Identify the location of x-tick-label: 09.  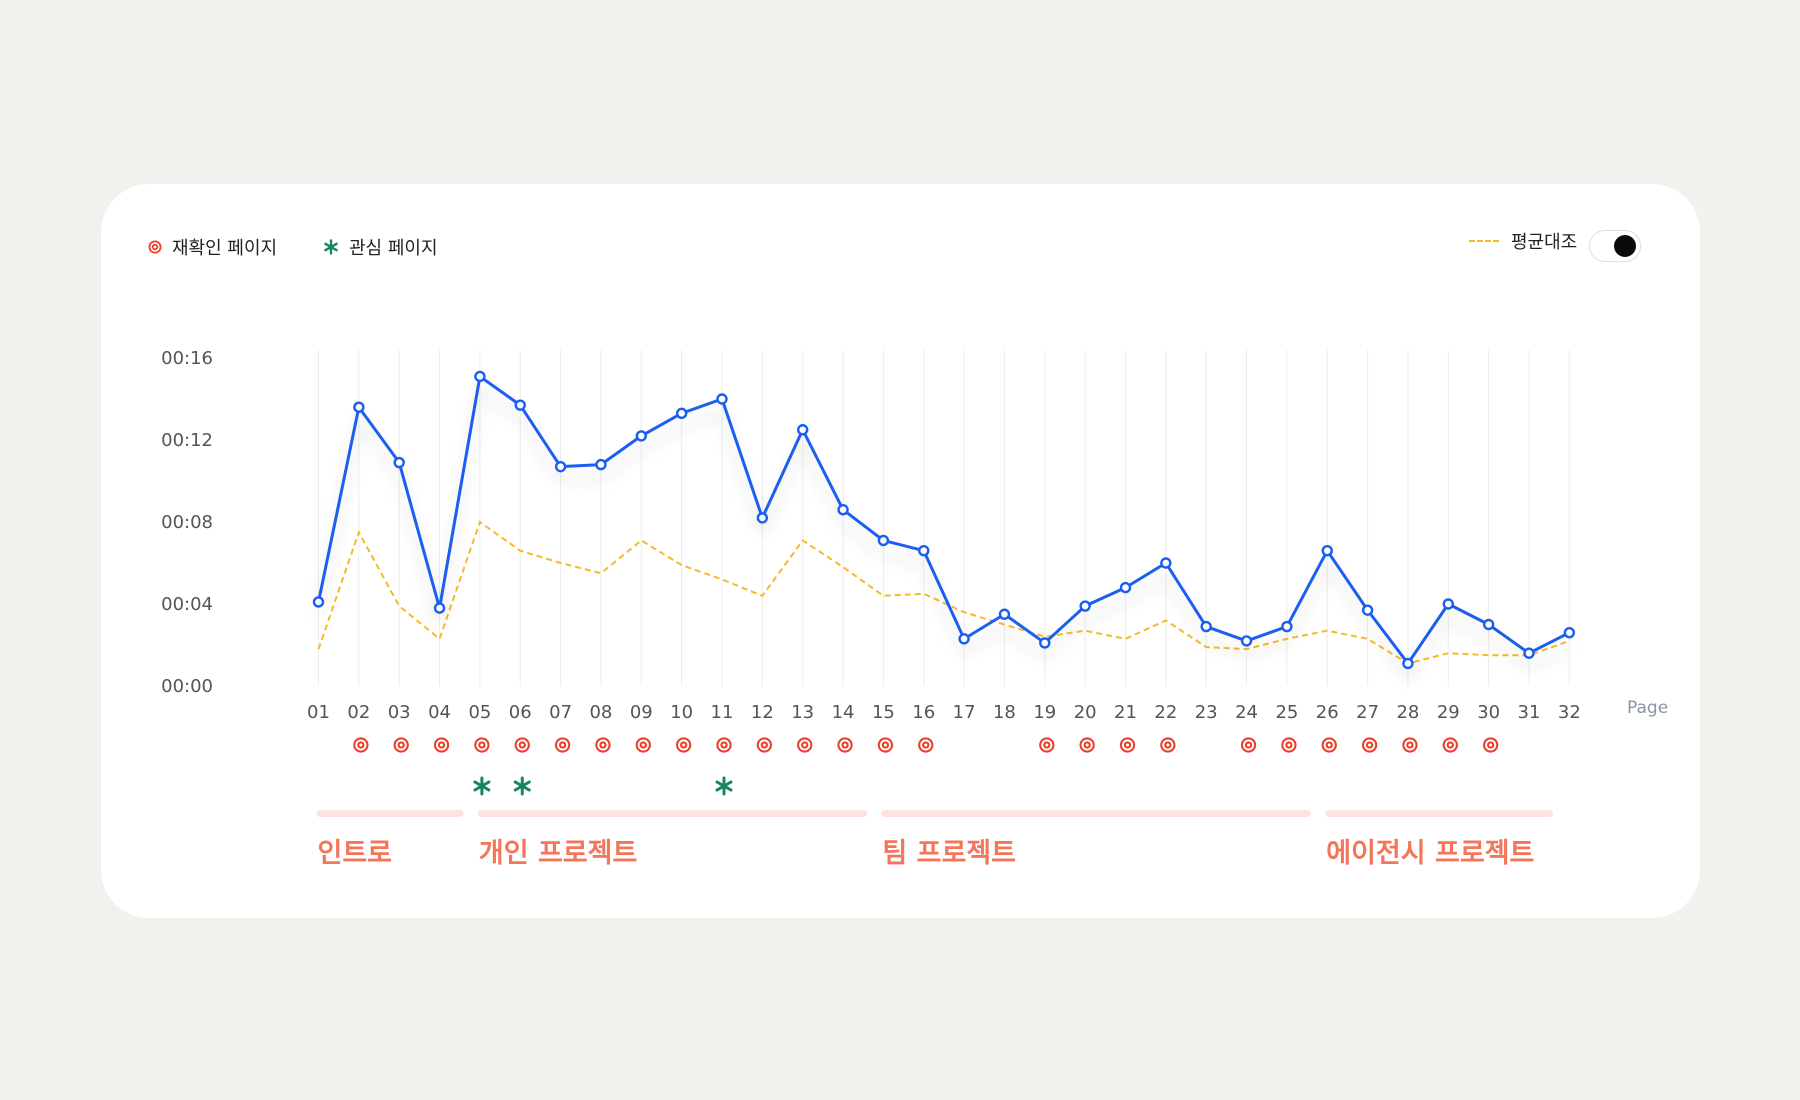
(641, 712).